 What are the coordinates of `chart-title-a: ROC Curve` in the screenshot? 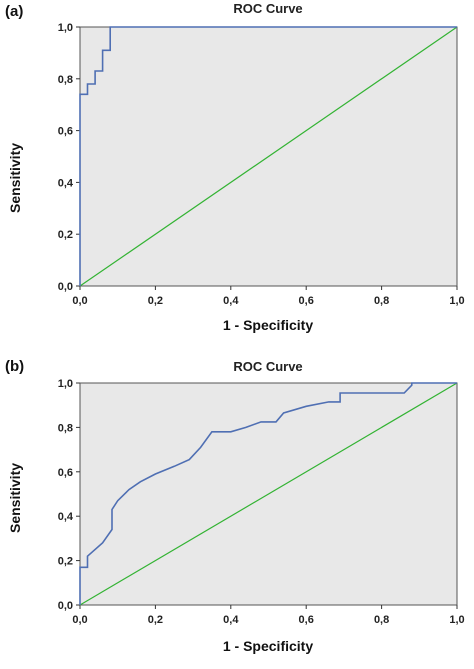 It's located at (267, 8).